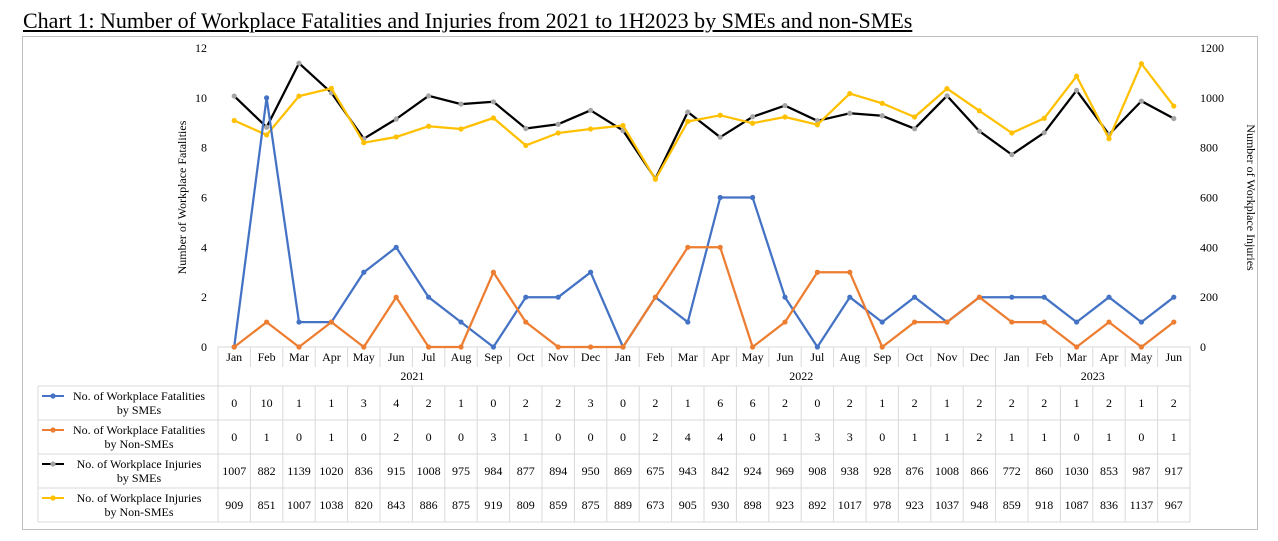 The height and width of the screenshot is (541, 1278). Describe the element at coordinates (753, 505) in the screenshot. I see `data-label: 898` at that location.